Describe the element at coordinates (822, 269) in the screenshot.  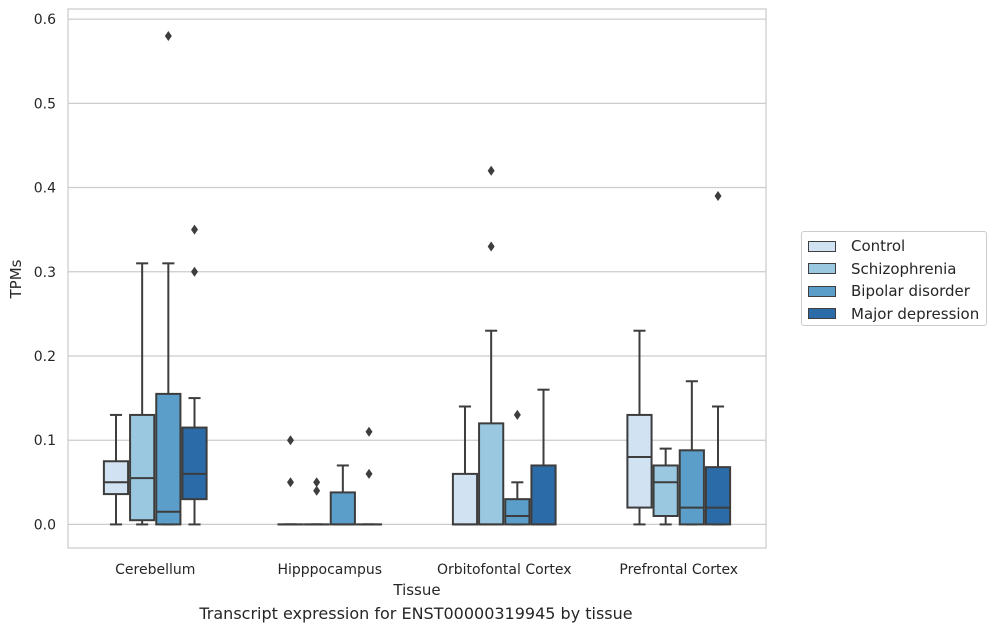
I see `legend-swatch-schizophrenia` at that location.